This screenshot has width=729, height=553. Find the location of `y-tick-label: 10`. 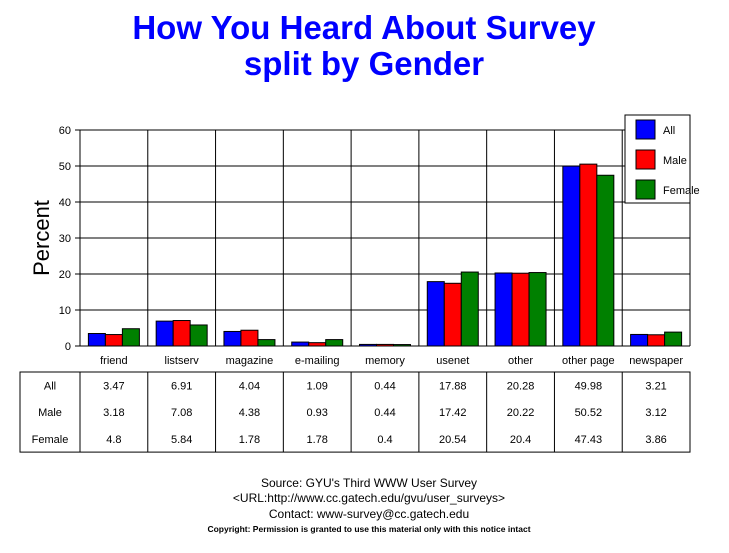

y-tick-label: 10 is located at coordinates (65, 311).